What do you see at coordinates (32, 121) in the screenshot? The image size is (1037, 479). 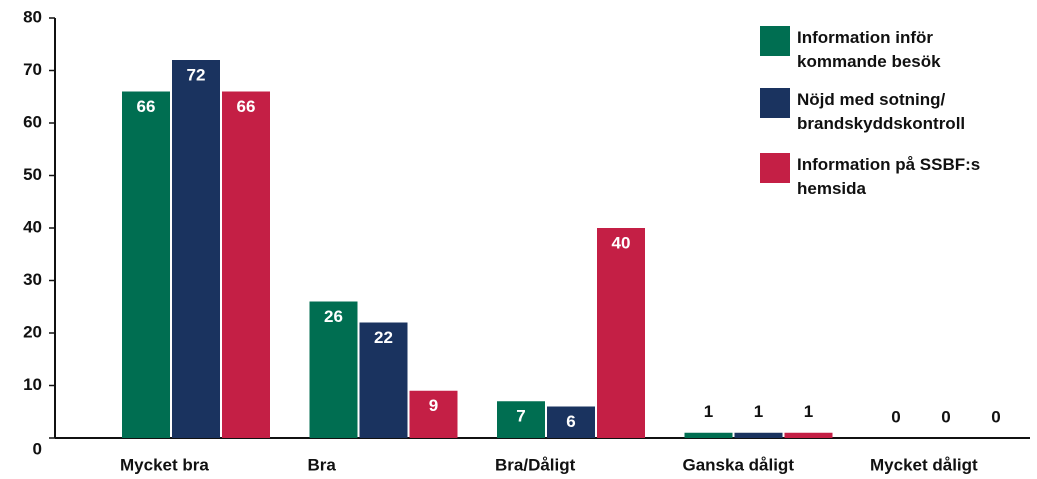 I see `y-tick-label: 60` at bounding box center [32, 121].